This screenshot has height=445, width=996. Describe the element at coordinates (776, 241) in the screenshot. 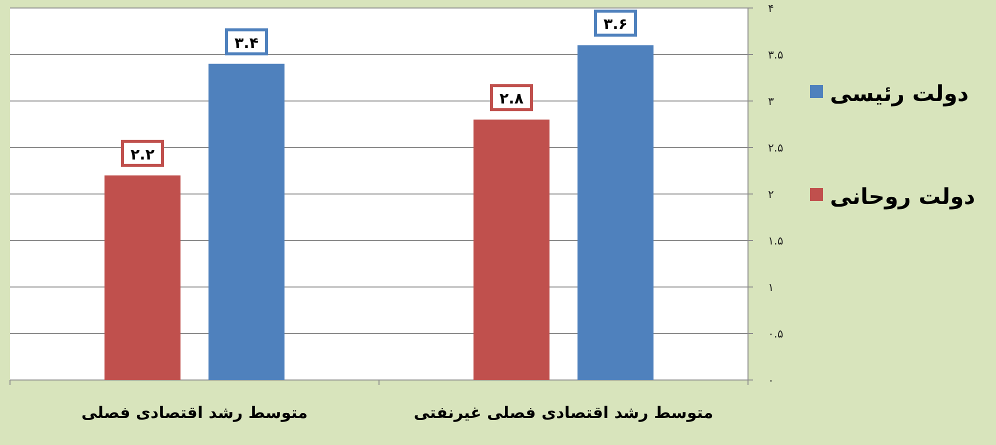

I see `y-tick-label: ۱.۵` at that location.